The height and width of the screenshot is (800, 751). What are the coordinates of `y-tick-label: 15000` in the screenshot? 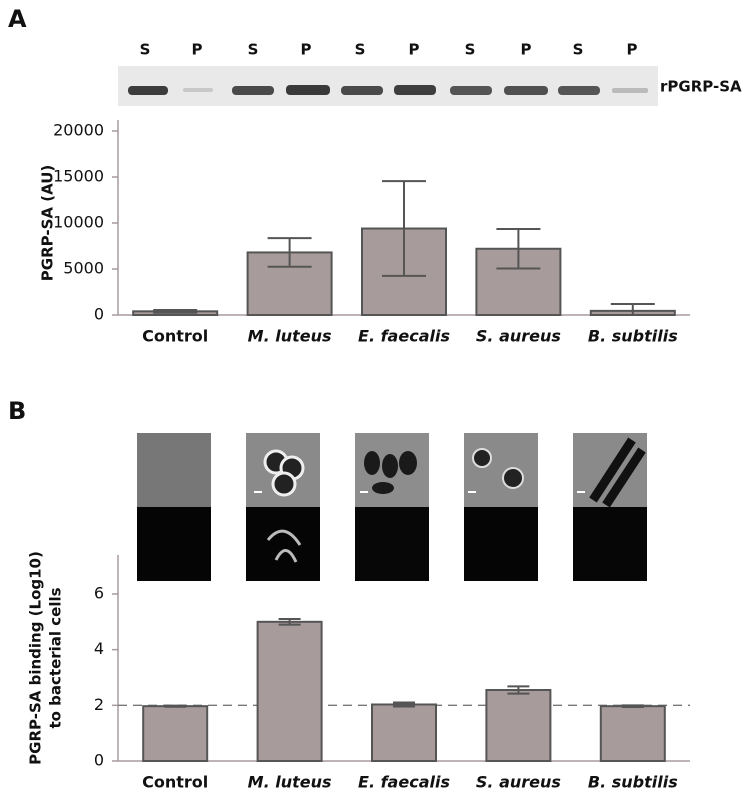 It's located at (78, 176).